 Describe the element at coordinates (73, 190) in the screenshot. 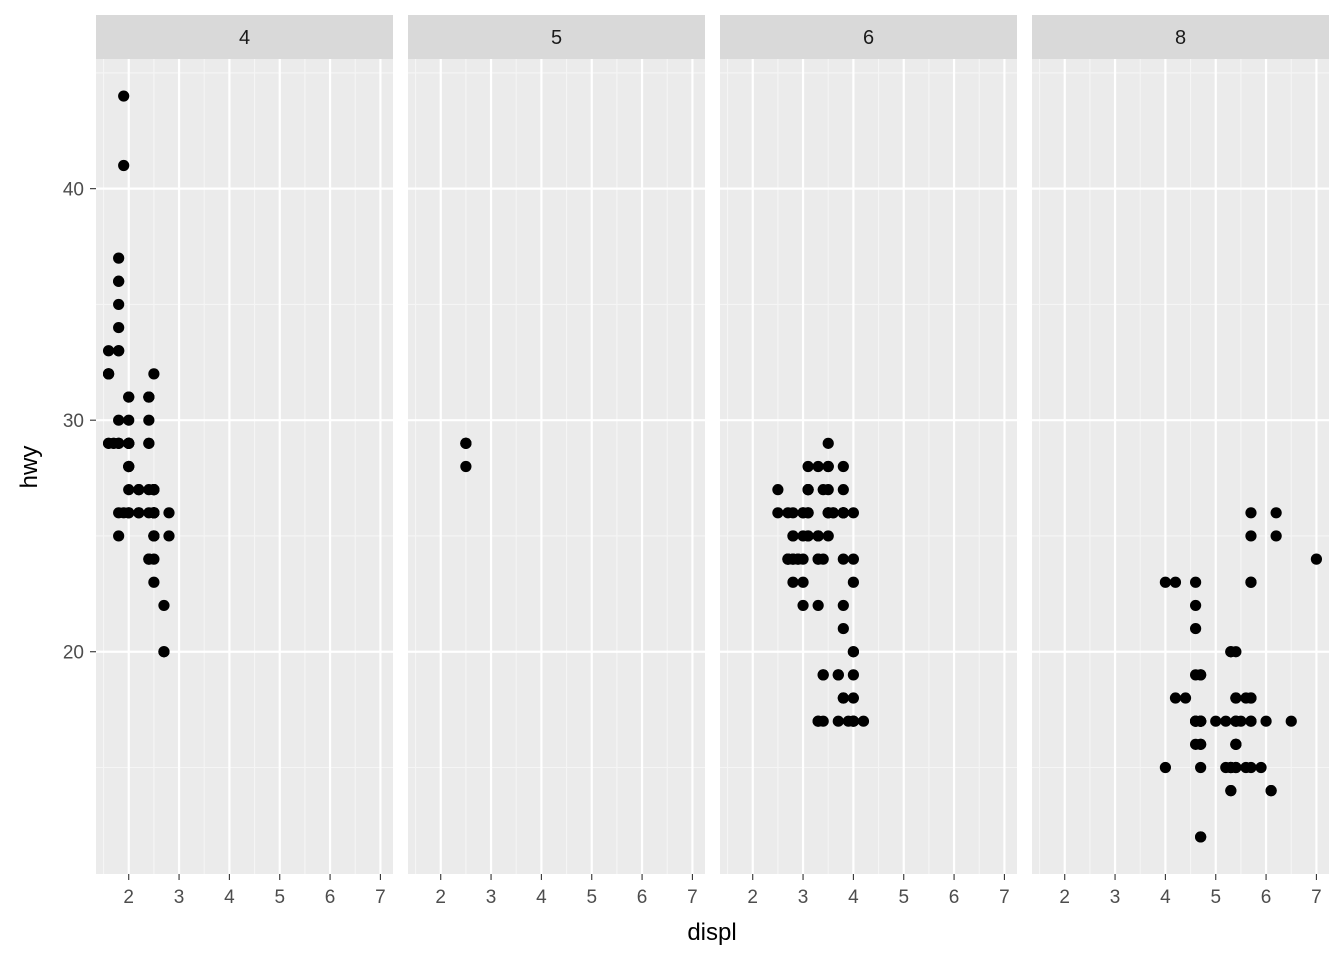

I see `y-tick-label: 40` at that location.